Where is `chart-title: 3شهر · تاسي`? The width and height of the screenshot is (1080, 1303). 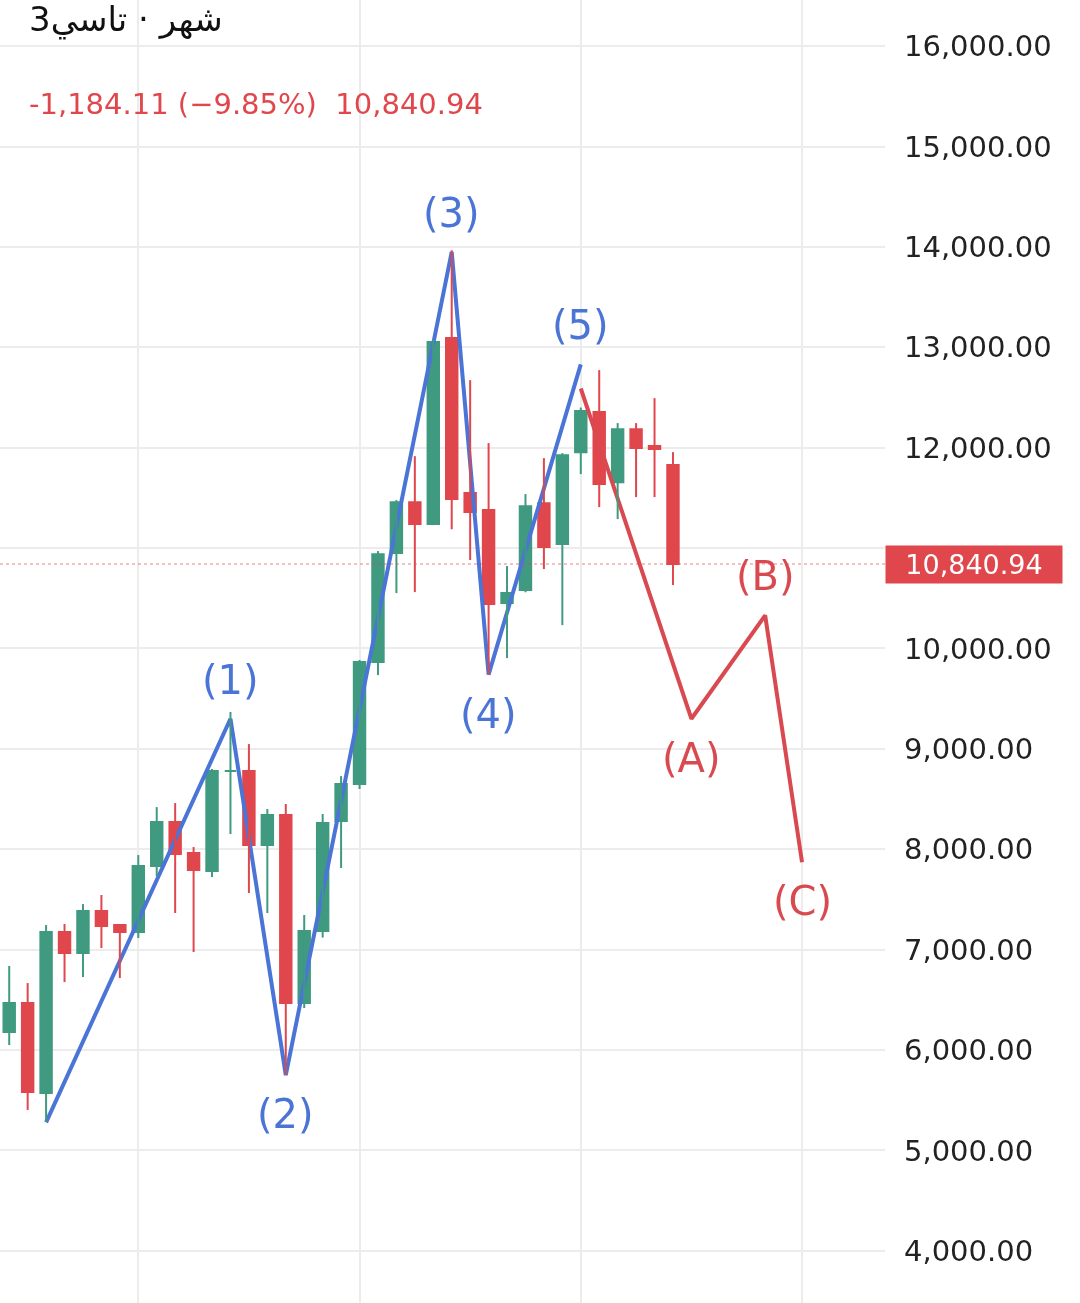
chart-title: 3شهر · تاسي is located at coordinates (126, 20).